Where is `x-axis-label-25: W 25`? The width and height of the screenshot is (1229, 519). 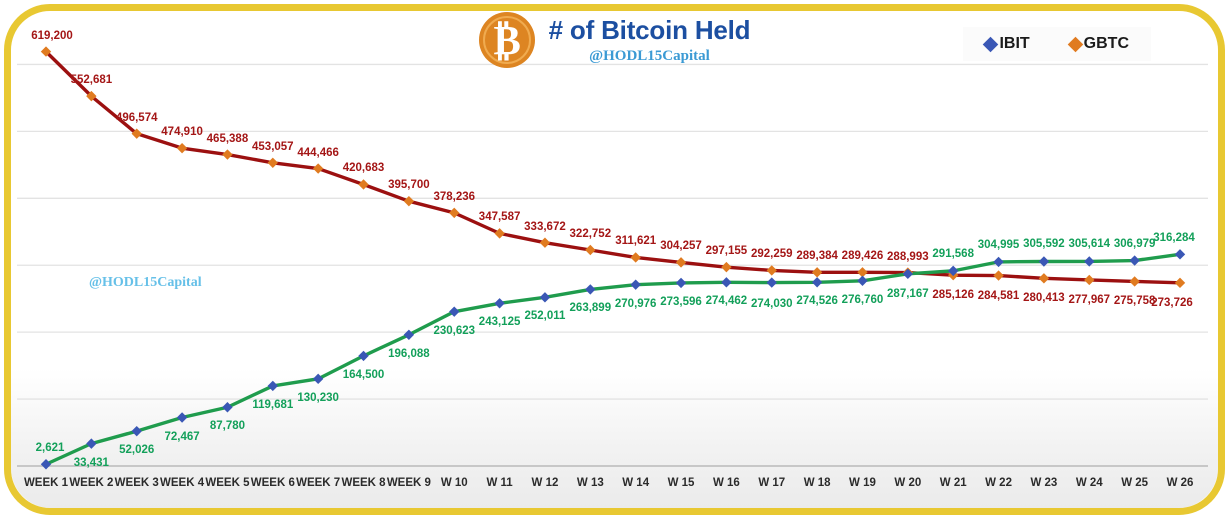 x-axis-label-25: W 25 is located at coordinates (1135, 483).